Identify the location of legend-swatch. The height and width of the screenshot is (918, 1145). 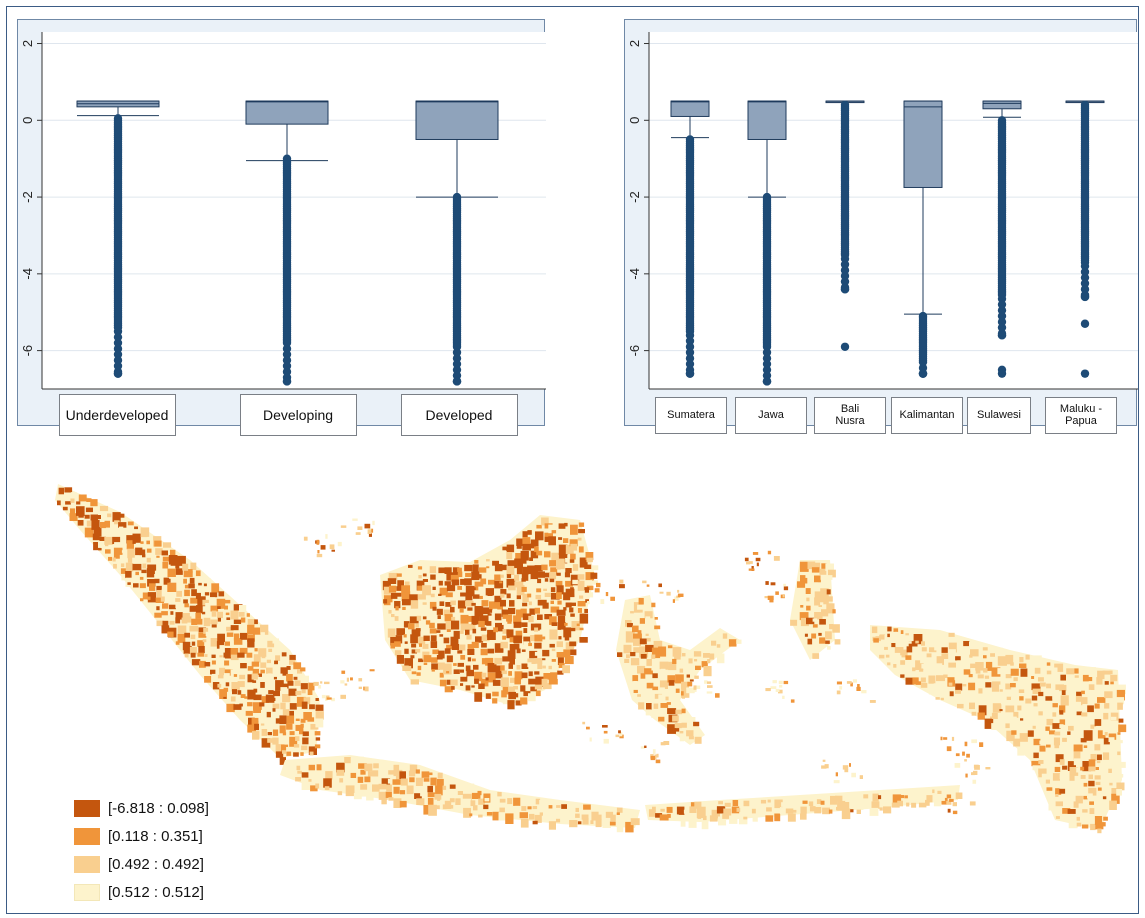
(87, 864).